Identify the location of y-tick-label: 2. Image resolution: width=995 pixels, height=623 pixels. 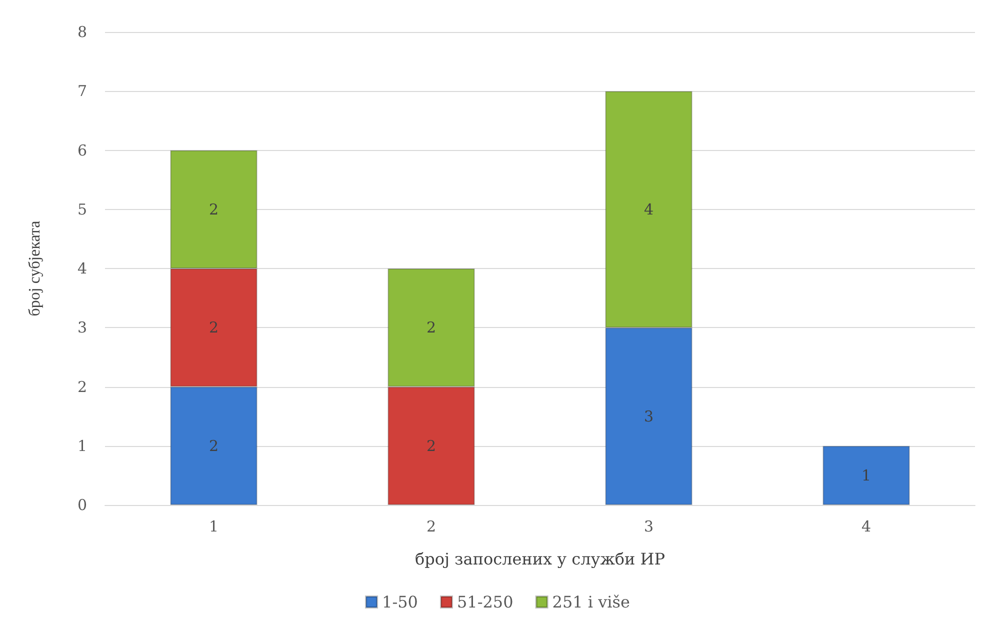
(82, 387).